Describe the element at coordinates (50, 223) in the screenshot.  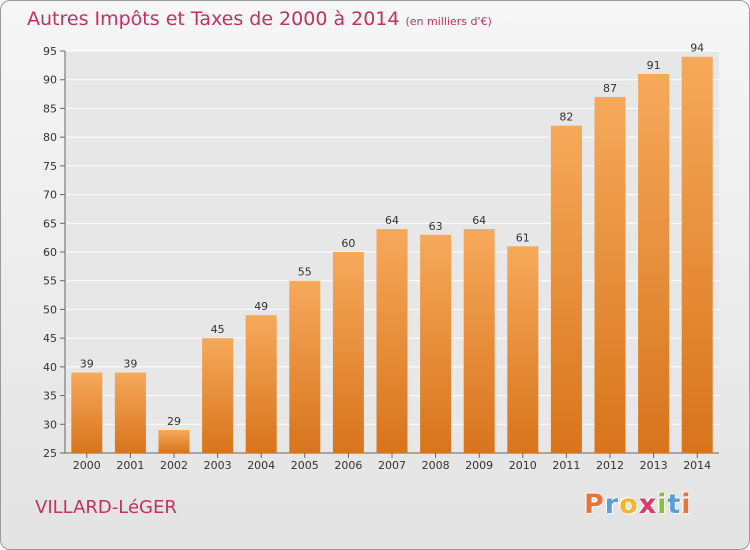
I see `y-tick-label: 65` at that location.